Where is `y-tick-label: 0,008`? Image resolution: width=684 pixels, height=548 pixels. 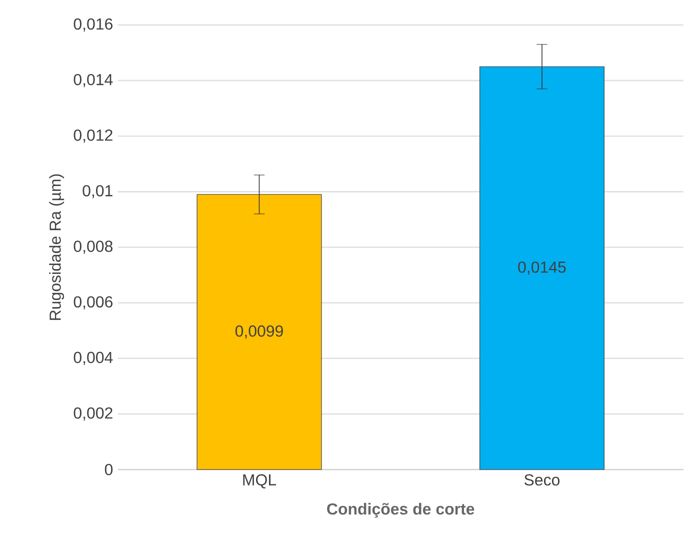 y-tick-label: 0,008 is located at coordinates (93, 247).